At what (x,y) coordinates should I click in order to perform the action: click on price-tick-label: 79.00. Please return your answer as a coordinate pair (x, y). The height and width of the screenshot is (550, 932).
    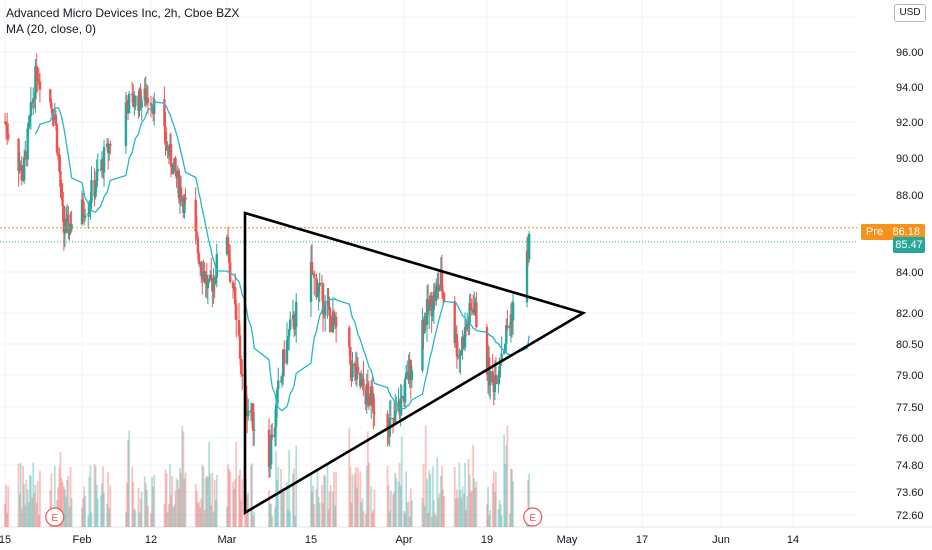
    Looking at the image, I should click on (910, 376).